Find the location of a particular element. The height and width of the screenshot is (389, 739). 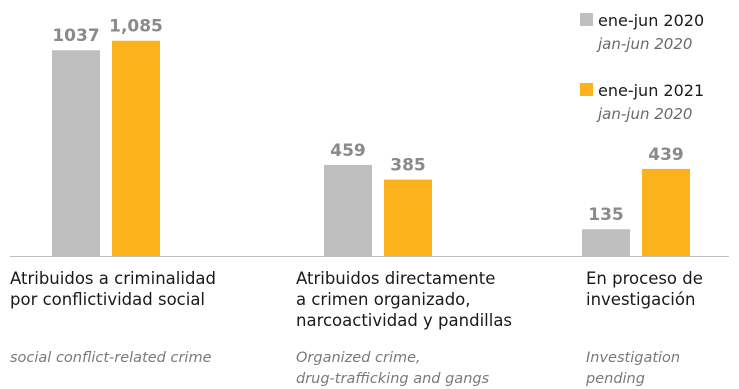

value-label-series-1-cat-1: 385 is located at coordinates (408, 166).